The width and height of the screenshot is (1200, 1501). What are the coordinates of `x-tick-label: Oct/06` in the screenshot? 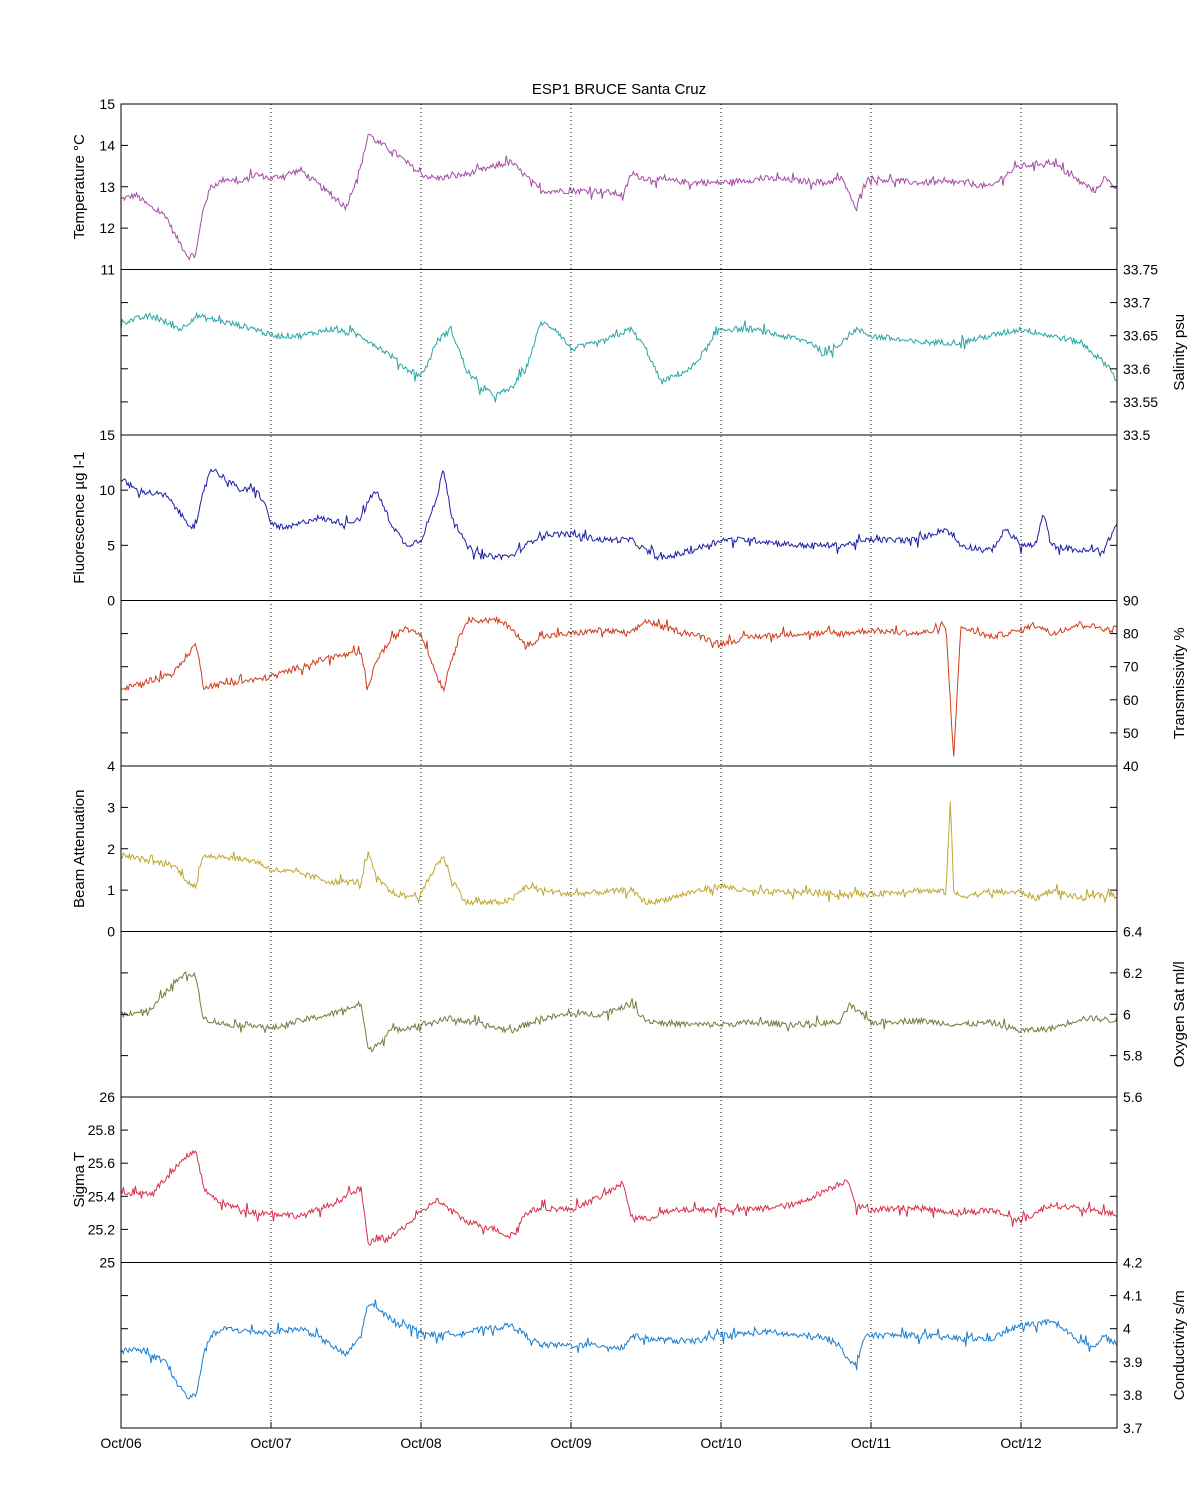 It's located at (120, 1443).